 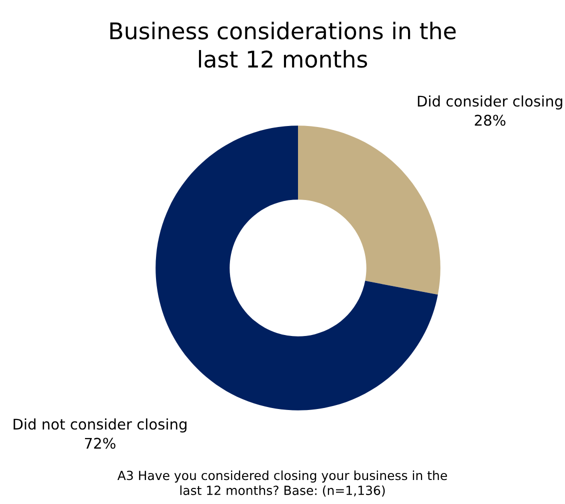 What do you see at coordinates (490, 120) in the screenshot?
I see `data-label: 28%` at bounding box center [490, 120].